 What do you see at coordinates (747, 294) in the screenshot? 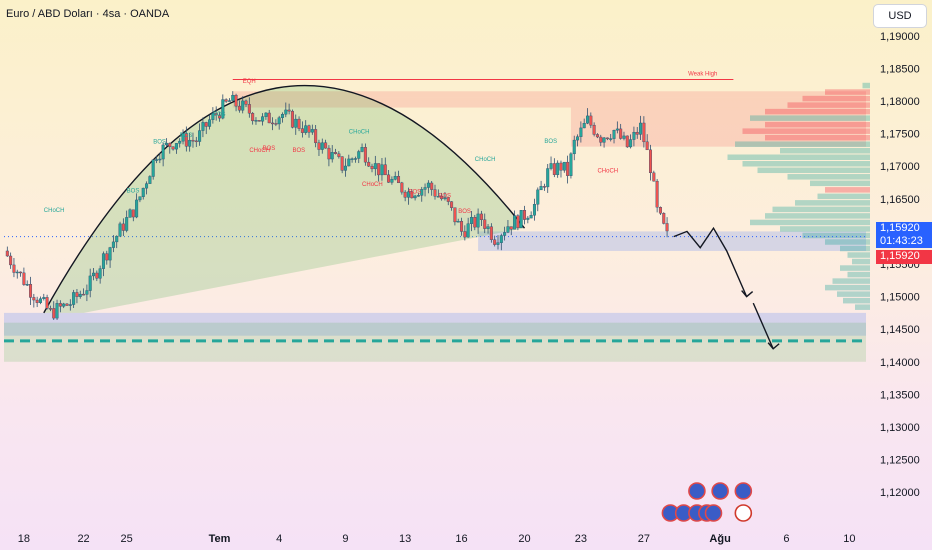
I see `projection-arrowhead` at bounding box center [747, 294].